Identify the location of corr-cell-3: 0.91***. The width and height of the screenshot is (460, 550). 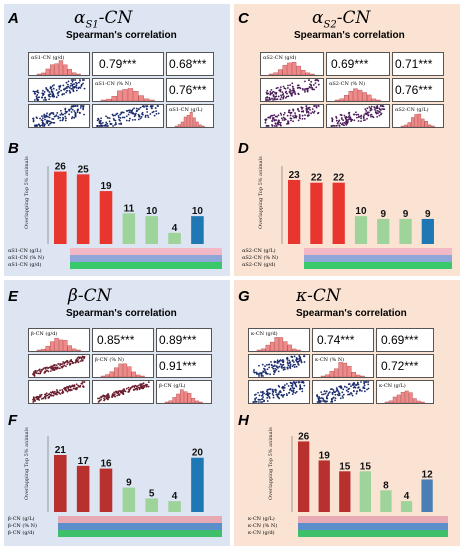
(184, 366).